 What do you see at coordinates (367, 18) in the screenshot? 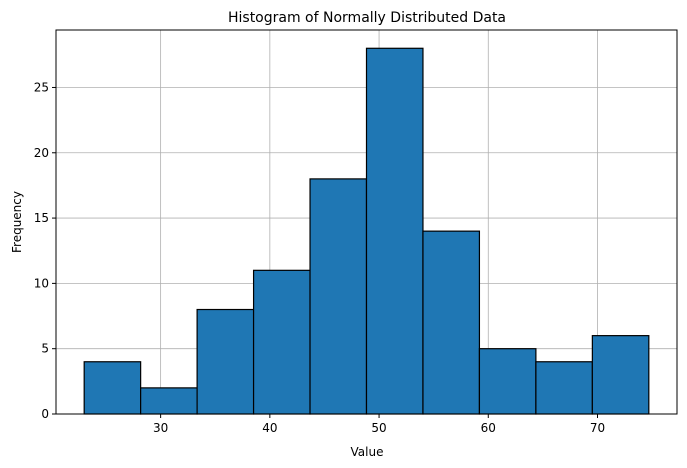
I see `chart-title: Histogram of Normally Distributed Data` at bounding box center [367, 18].